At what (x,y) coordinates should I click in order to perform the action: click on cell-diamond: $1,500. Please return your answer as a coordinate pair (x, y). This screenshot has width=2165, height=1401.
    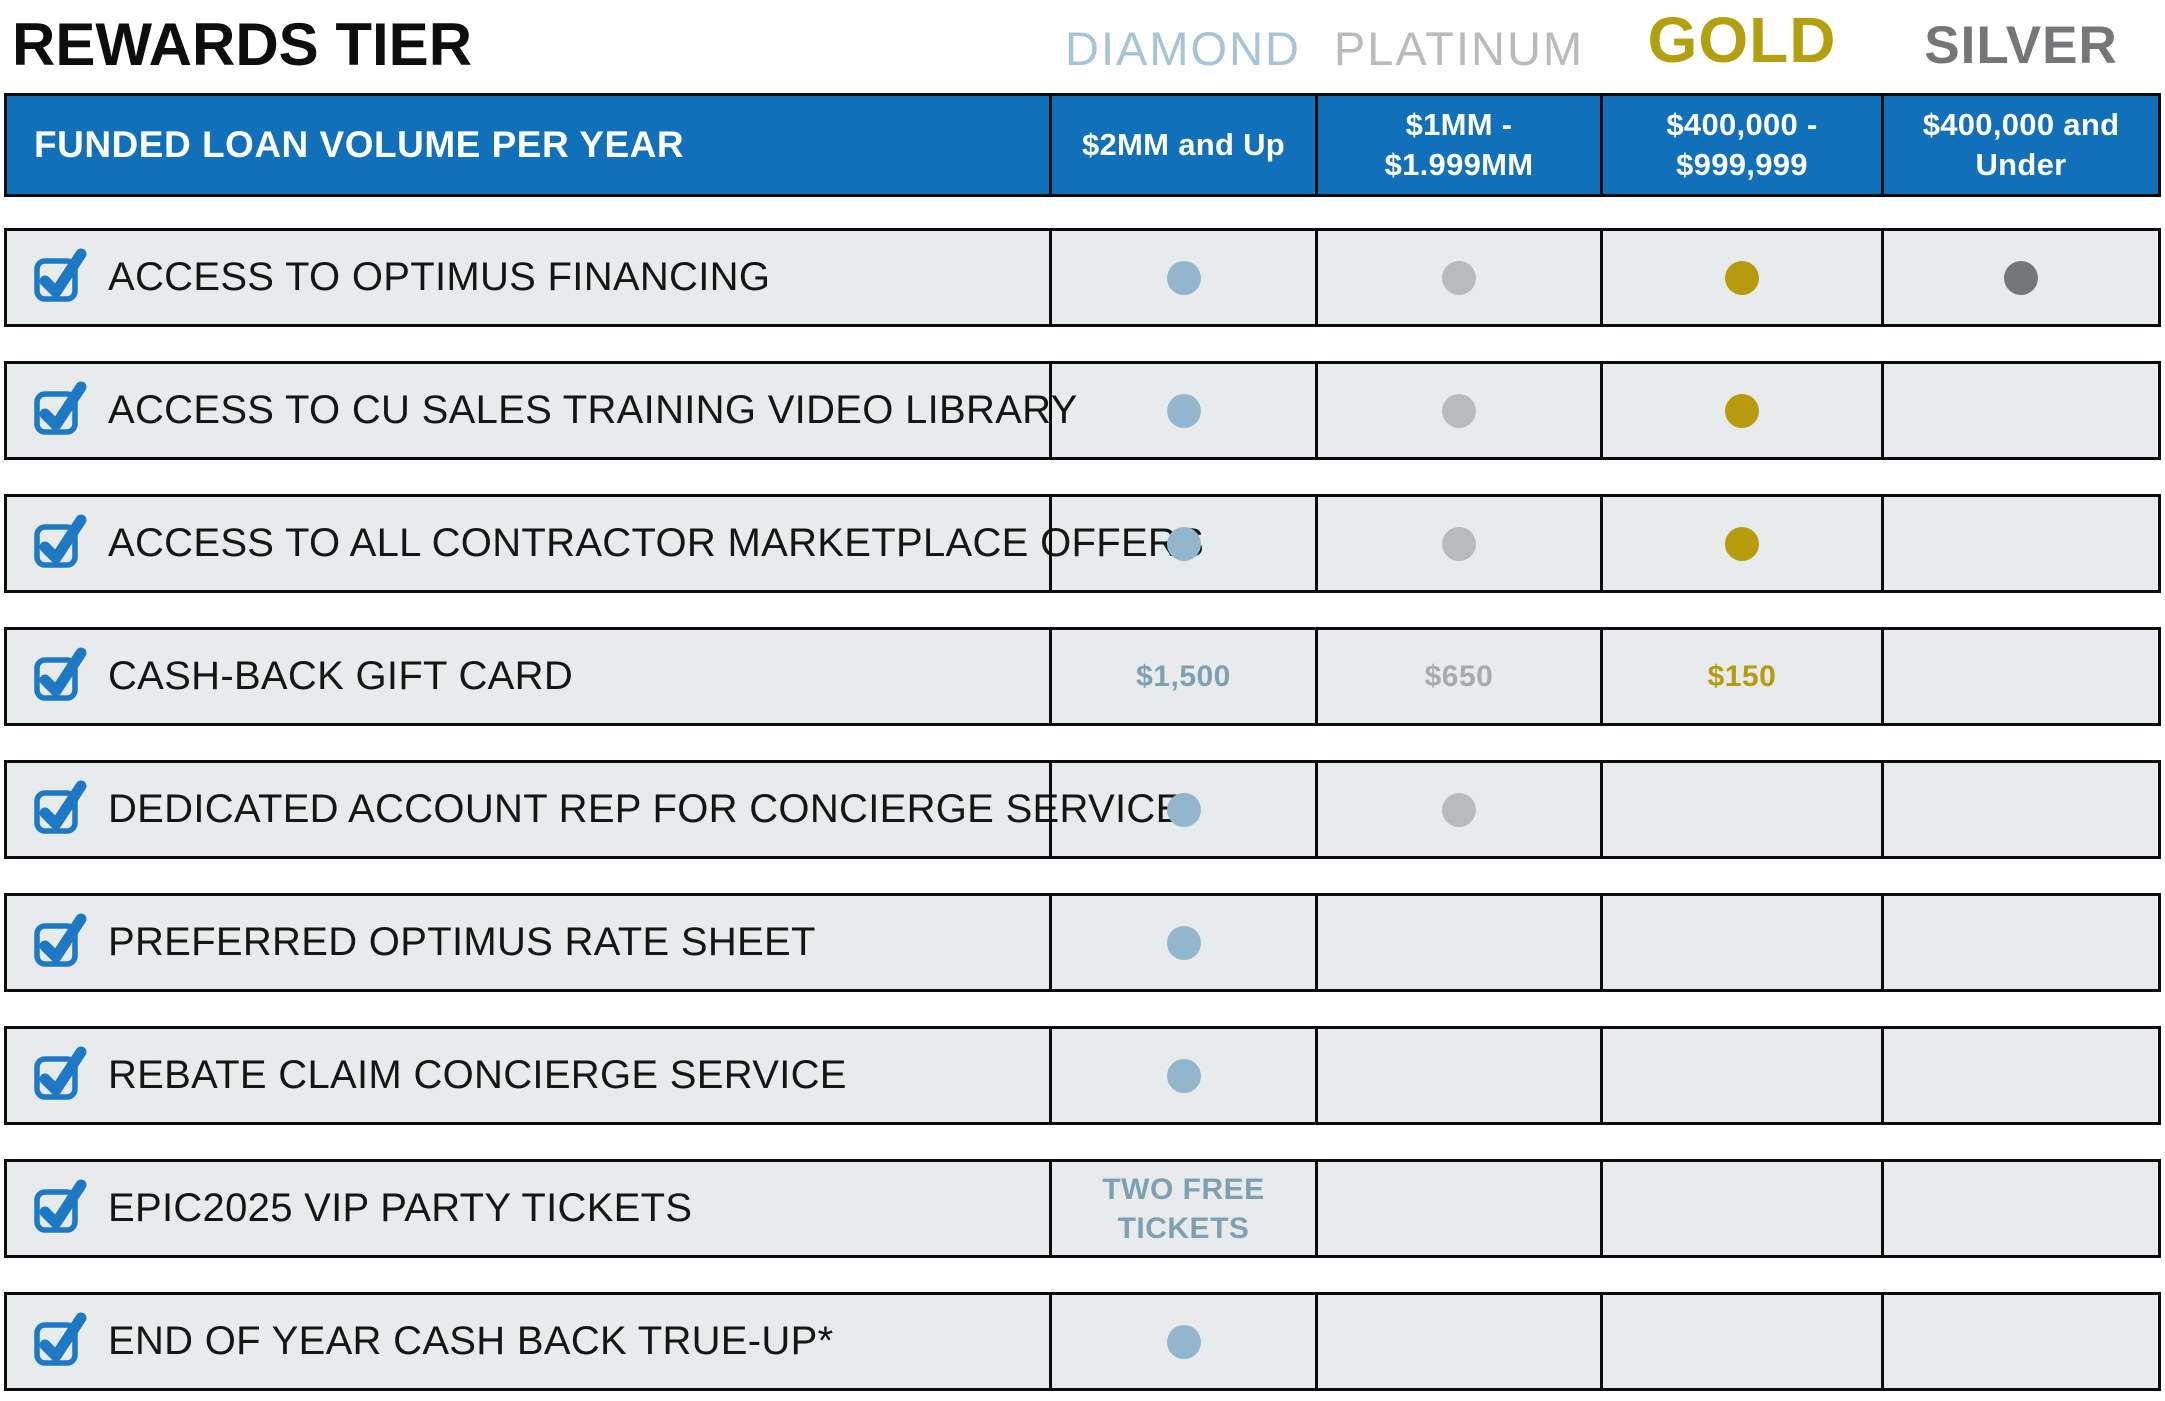
    Looking at the image, I should click on (1182, 676).